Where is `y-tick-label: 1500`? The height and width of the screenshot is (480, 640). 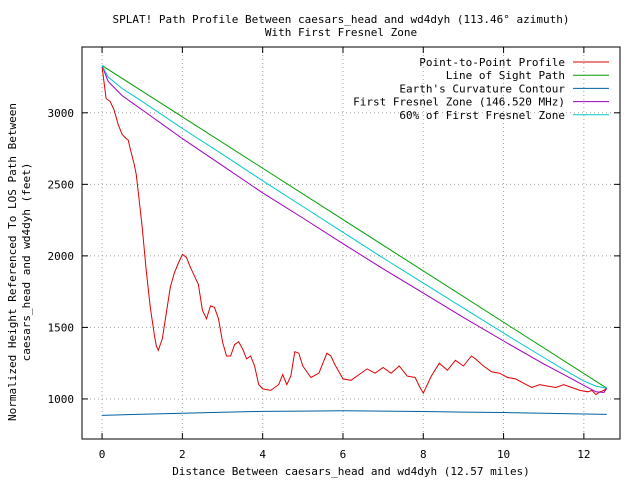 y-tick-label: 1500 is located at coordinates (61, 327).